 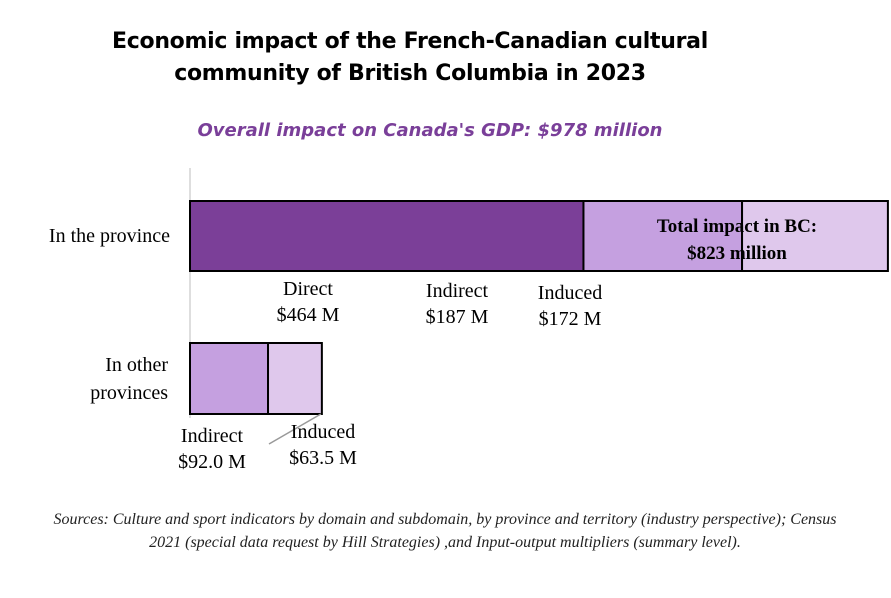 What do you see at coordinates (410, 73) in the screenshot?
I see `chart-title-line2: community of British Columbia in 2023` at bounding box center [410, 73].